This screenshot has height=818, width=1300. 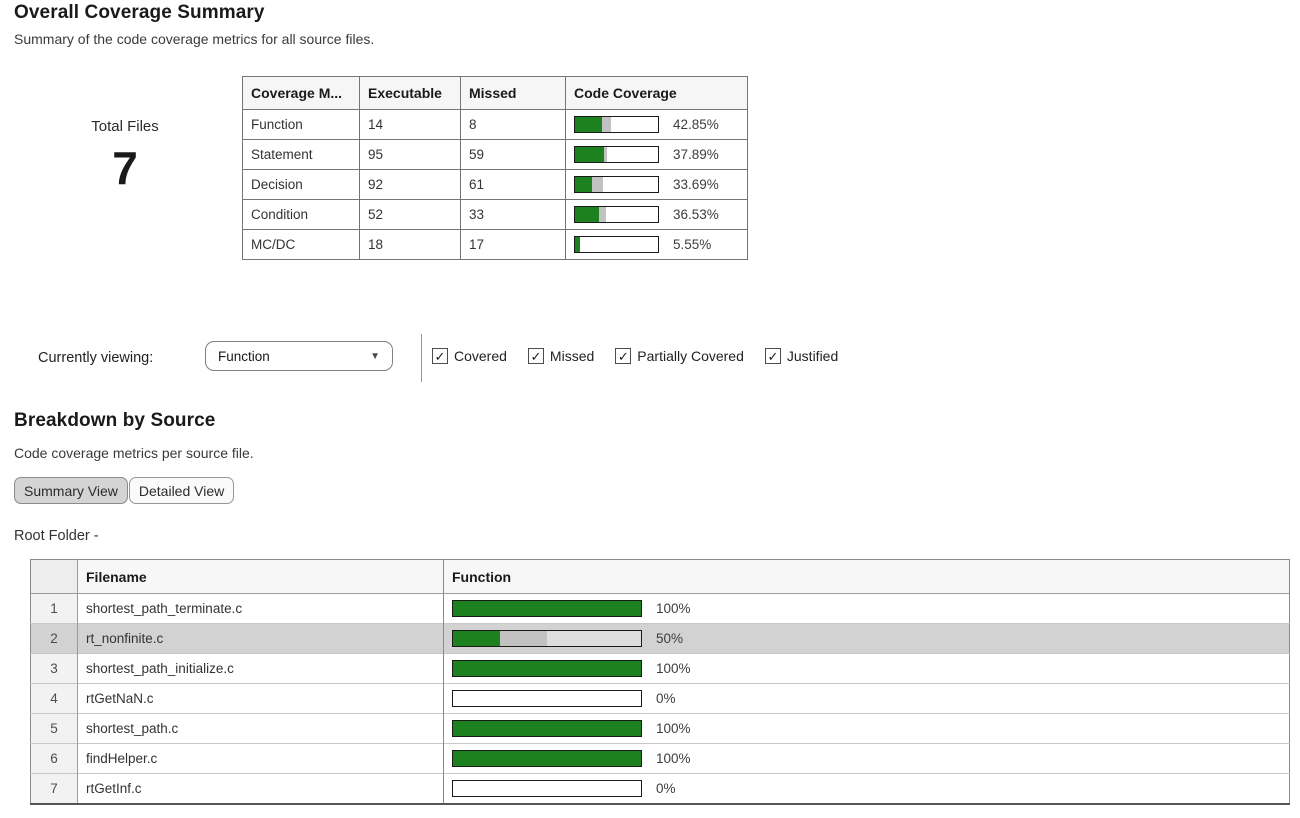 I want to click on coverage-percentage: 0%, so click(x=666, y=698).